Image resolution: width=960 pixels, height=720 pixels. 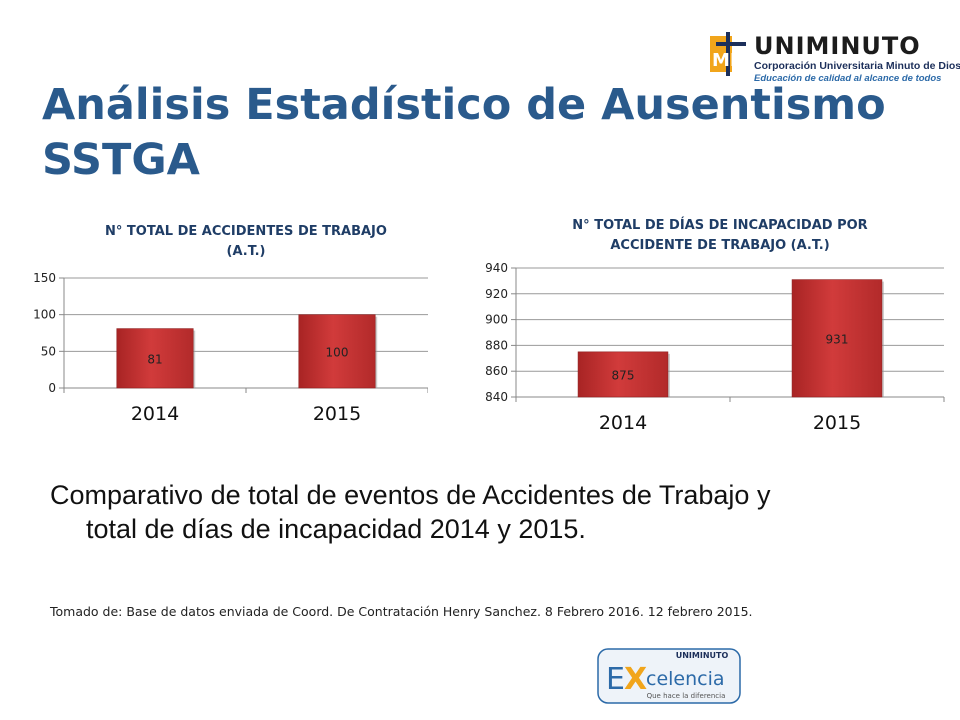 I want to click on y-tick-label: 880, so click(x=496, y=345).